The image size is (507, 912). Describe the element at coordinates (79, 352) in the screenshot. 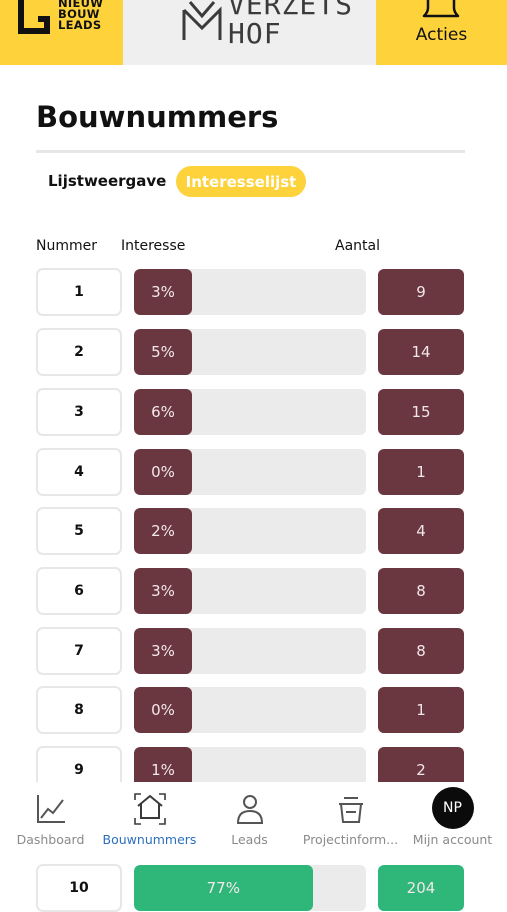

I see `unit-number: 2` at that location.